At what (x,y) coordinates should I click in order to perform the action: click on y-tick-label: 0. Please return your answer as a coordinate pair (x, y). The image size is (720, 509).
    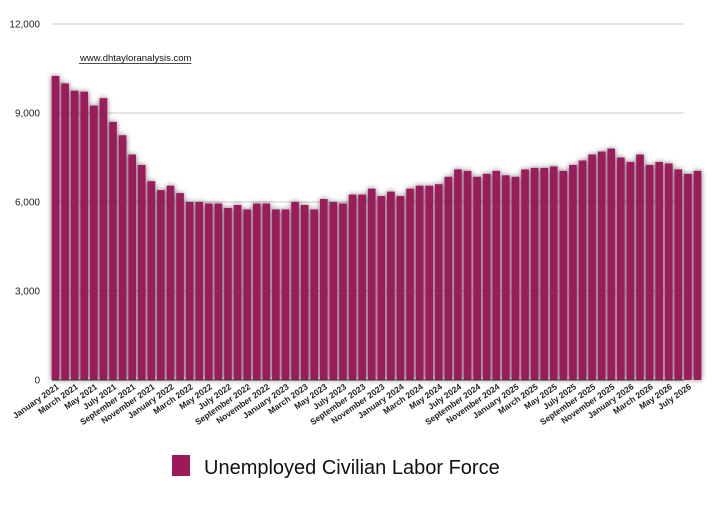
    Looking at the image, I should click on (37, 381).